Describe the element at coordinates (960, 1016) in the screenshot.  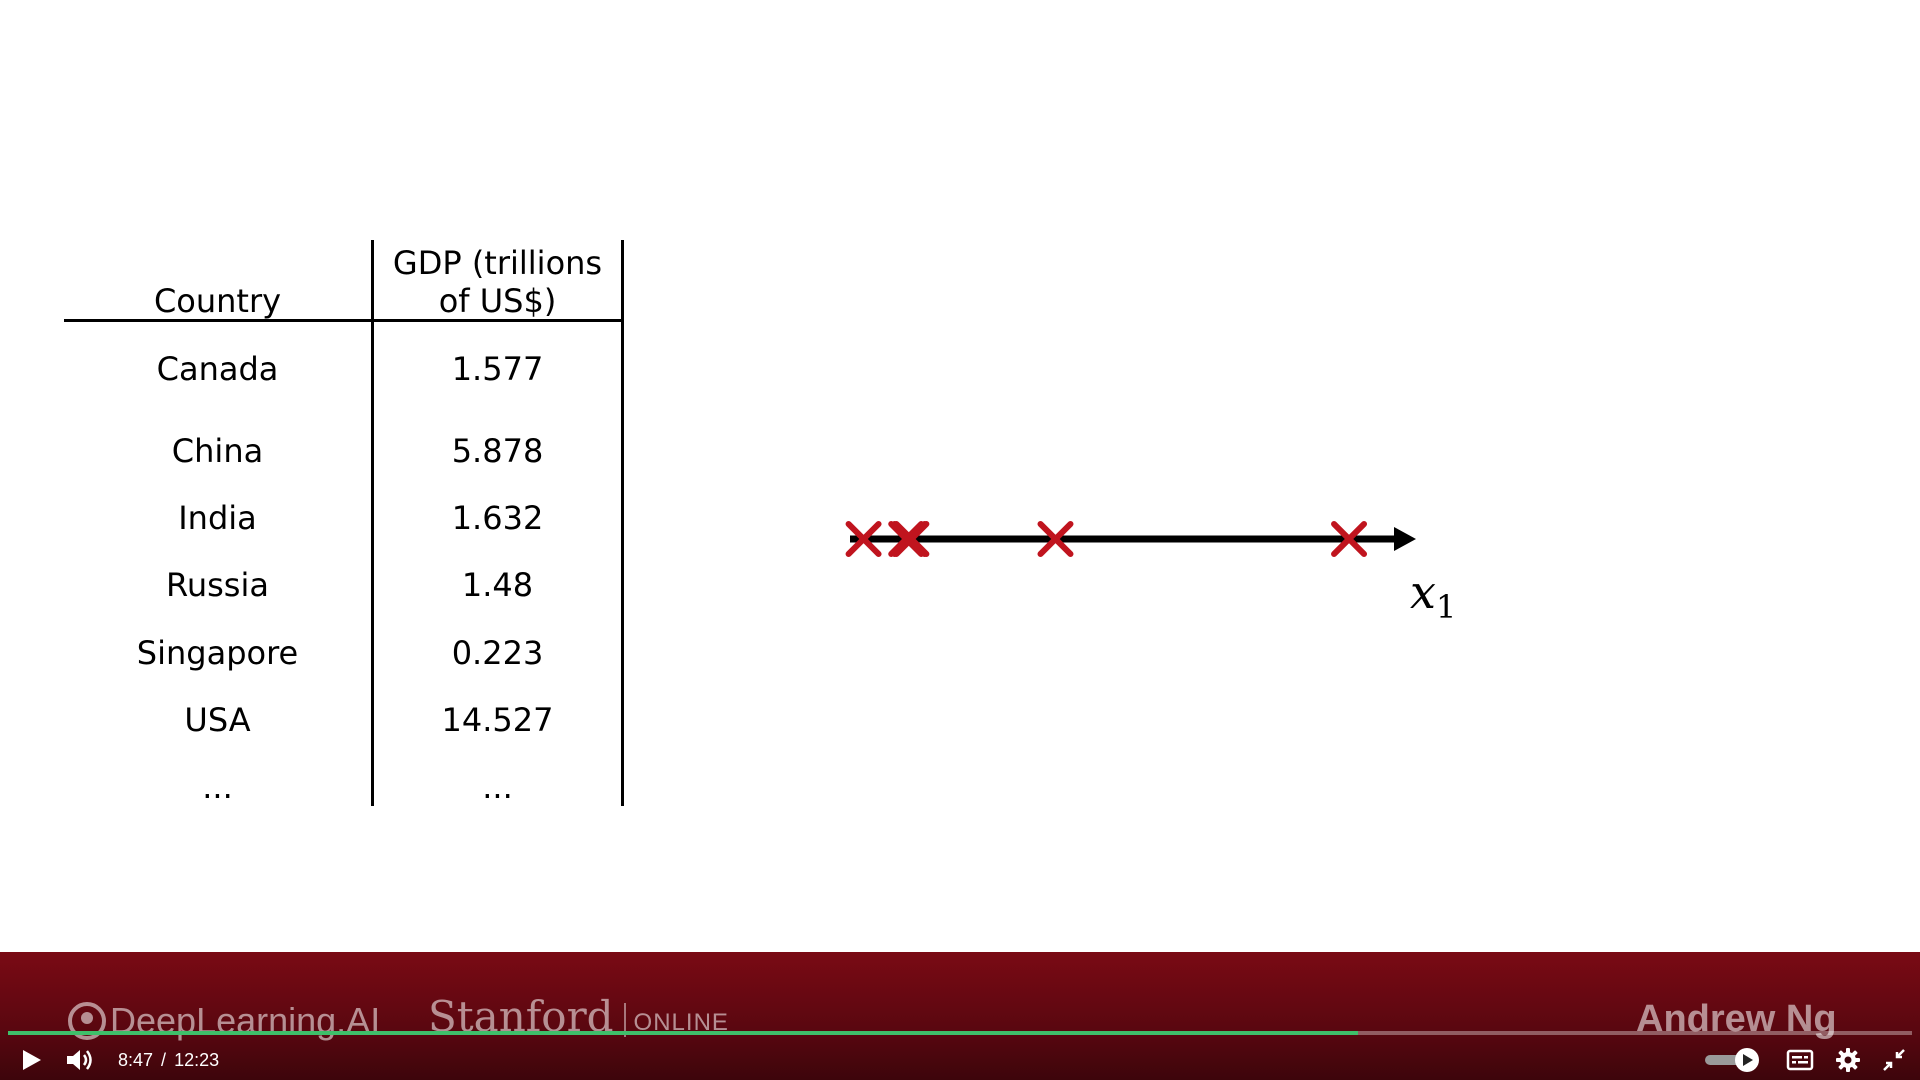
I see `brand-bar` at that location.